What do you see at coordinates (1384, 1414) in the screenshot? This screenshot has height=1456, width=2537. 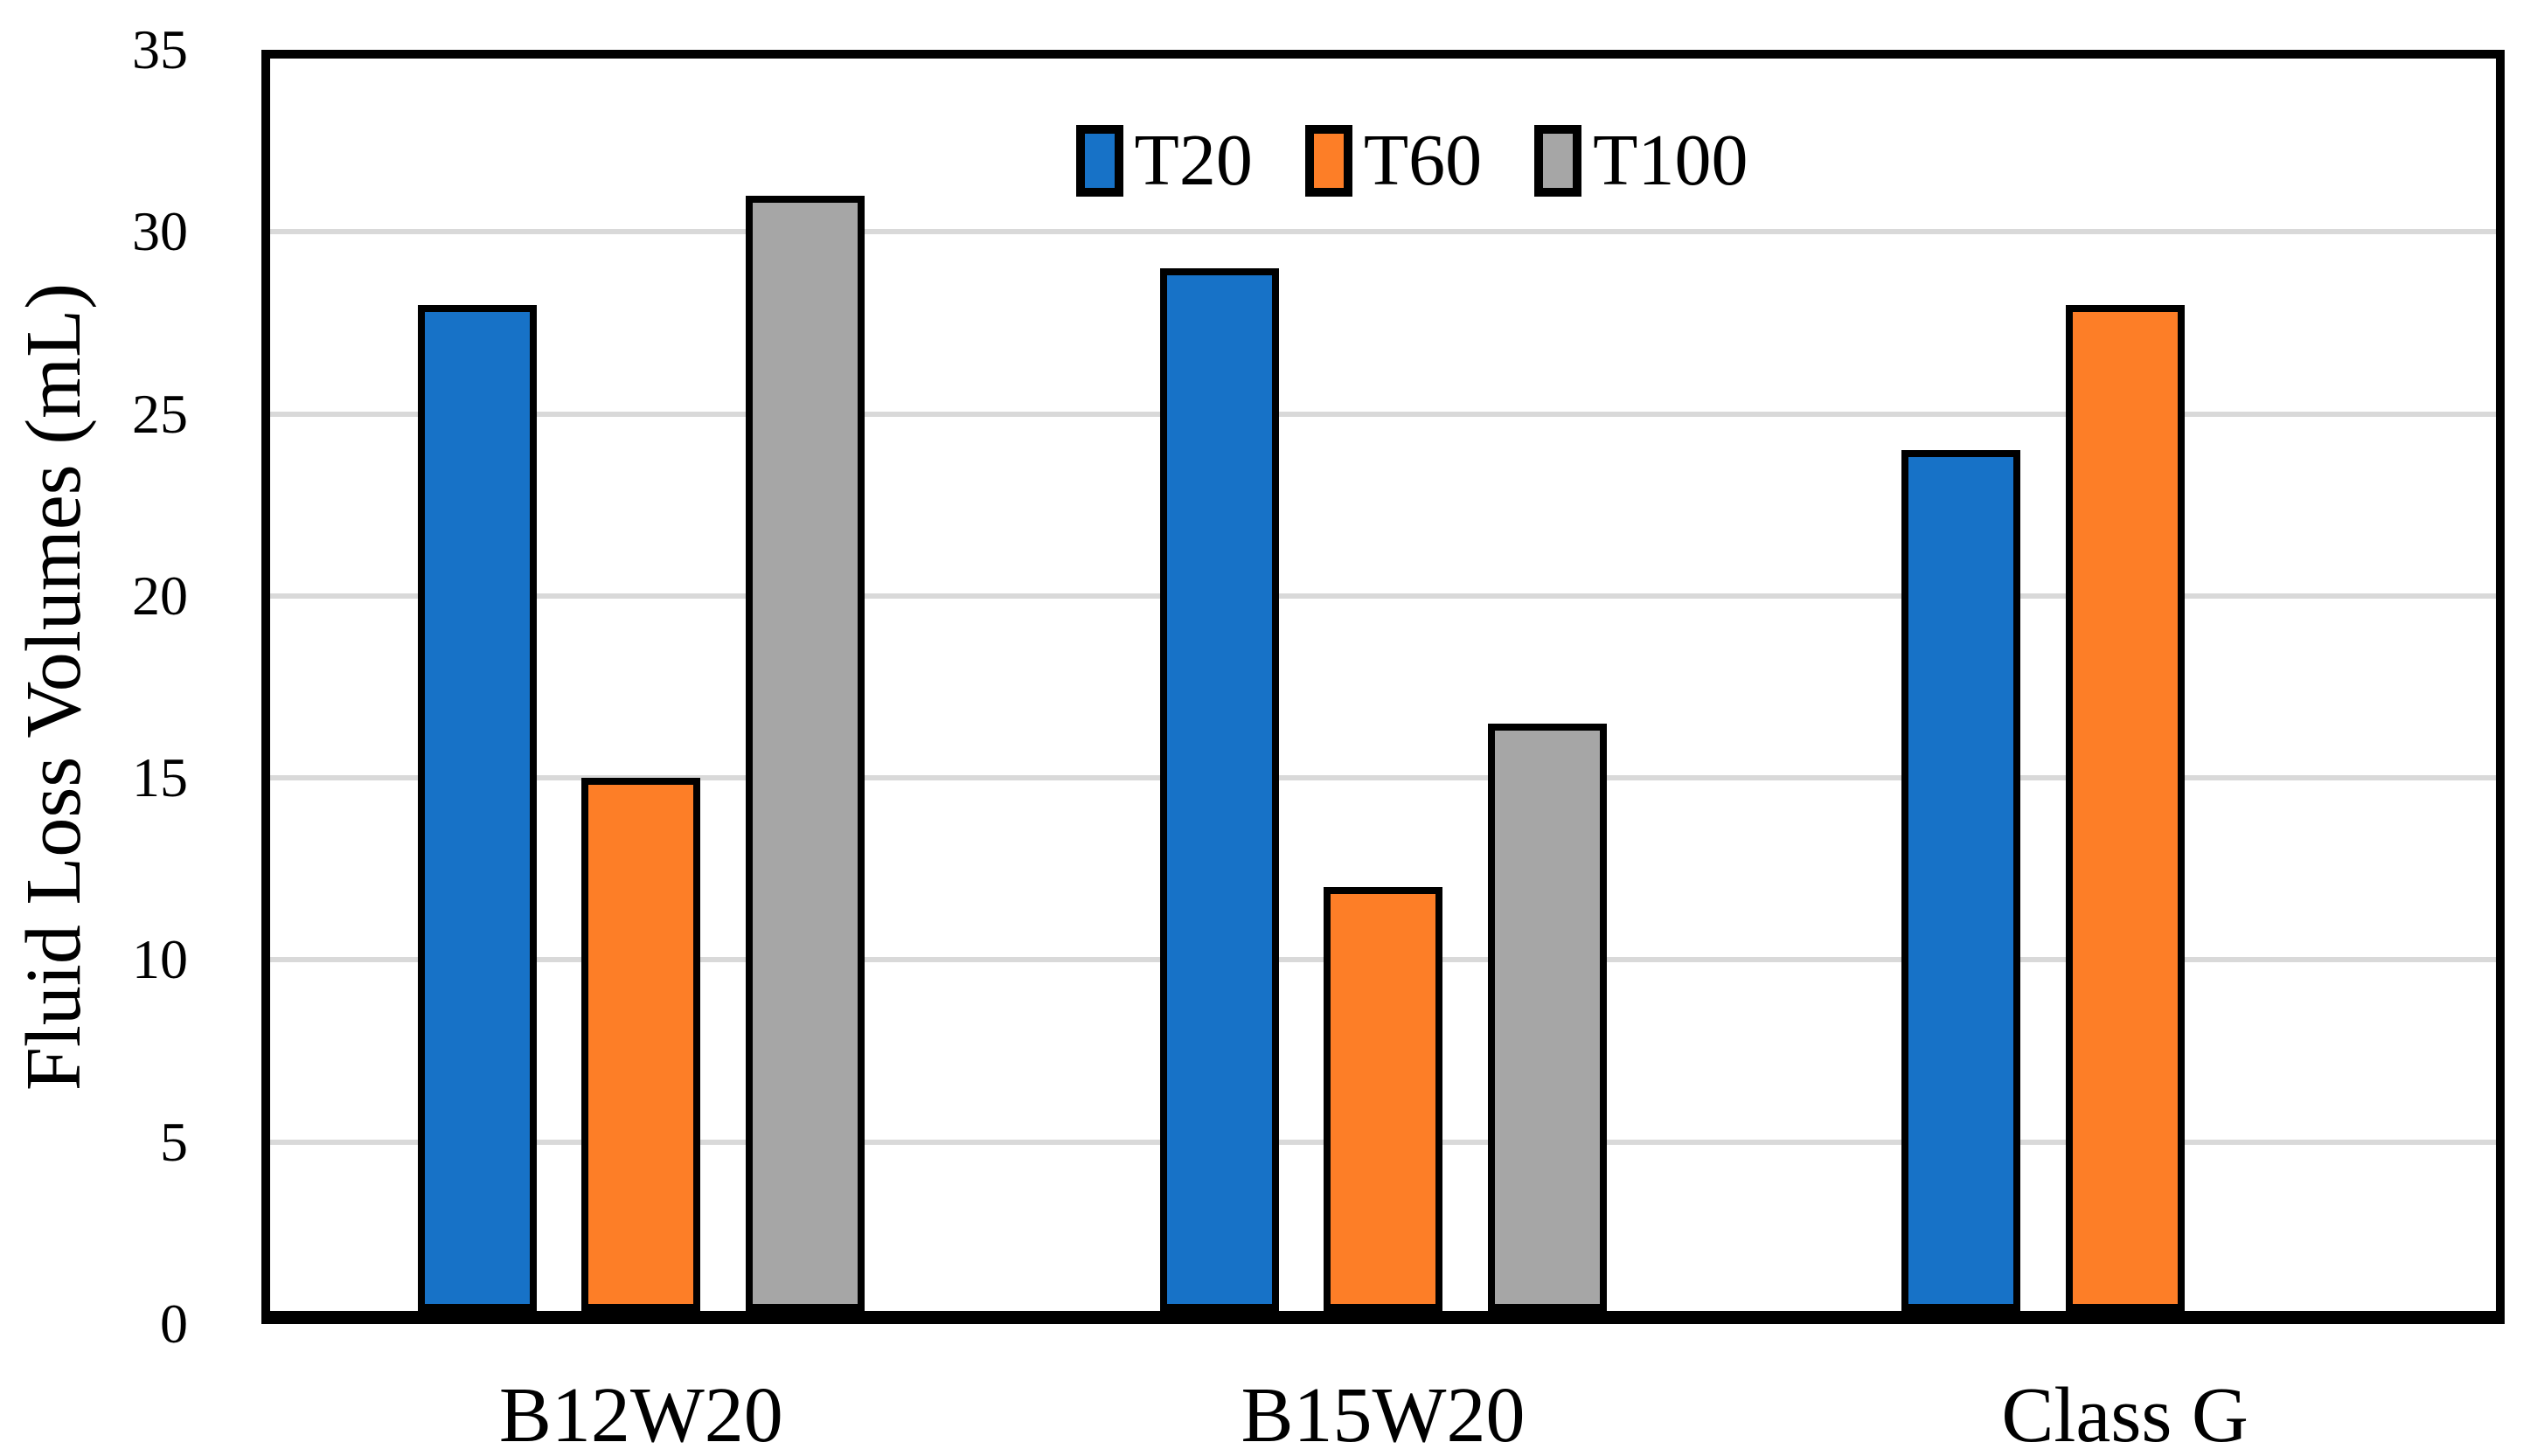 I see `x-tick-label-b15w20: B15W20` at bounding box center [1384, 1414].